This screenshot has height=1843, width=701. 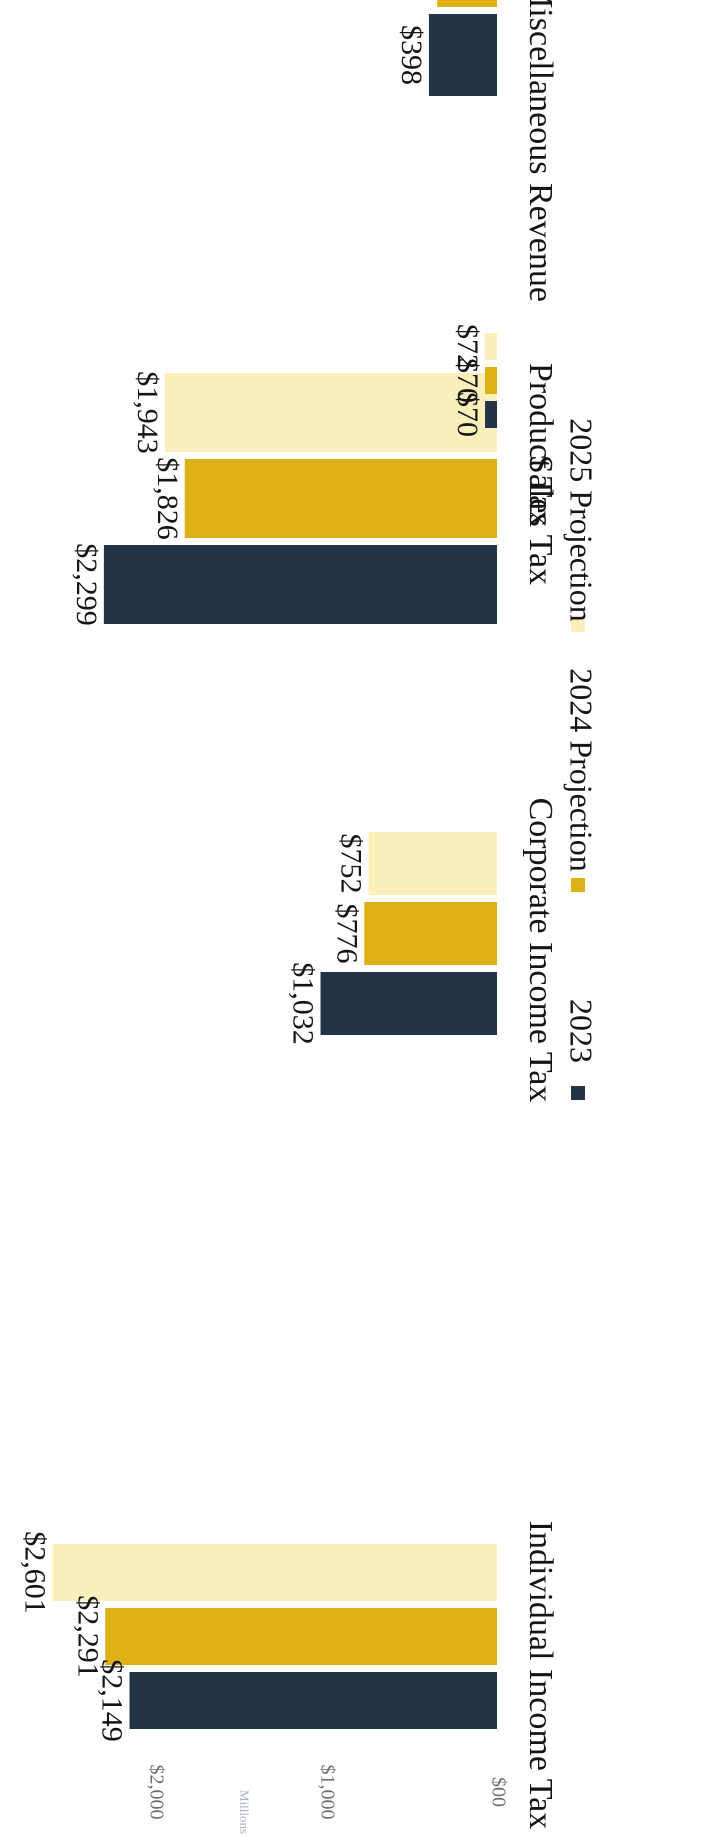 What do you see at coordinates (540, 520) in the screenshot?
I see `category-label: Sales Tax` at bounding box center [540, 520].